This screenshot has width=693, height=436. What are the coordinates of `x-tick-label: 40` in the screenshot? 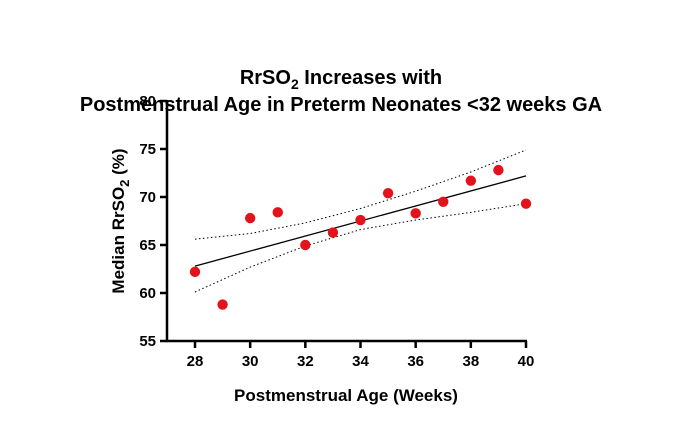 It's located at (526, 361).